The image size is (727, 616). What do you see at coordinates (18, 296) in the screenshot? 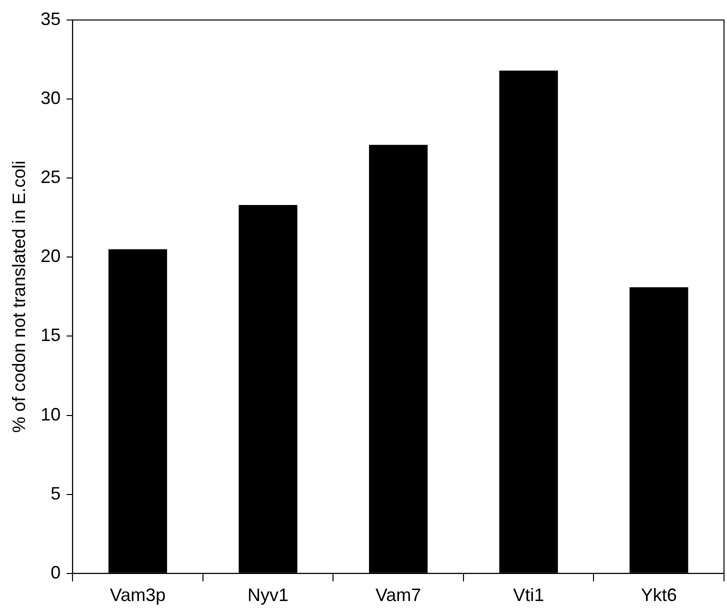
I see `y-axis-title: % of codon not translated in E.coli` at bounding box center [18, 296].